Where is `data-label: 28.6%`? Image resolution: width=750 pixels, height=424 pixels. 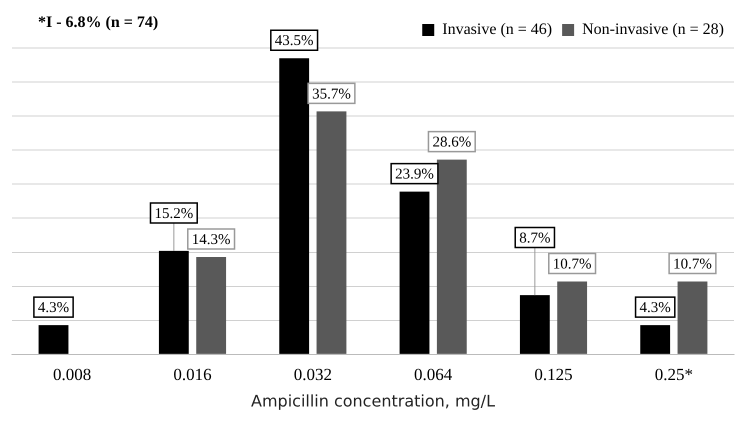
data-label: 28.6% is located at coordinates (452, 142).